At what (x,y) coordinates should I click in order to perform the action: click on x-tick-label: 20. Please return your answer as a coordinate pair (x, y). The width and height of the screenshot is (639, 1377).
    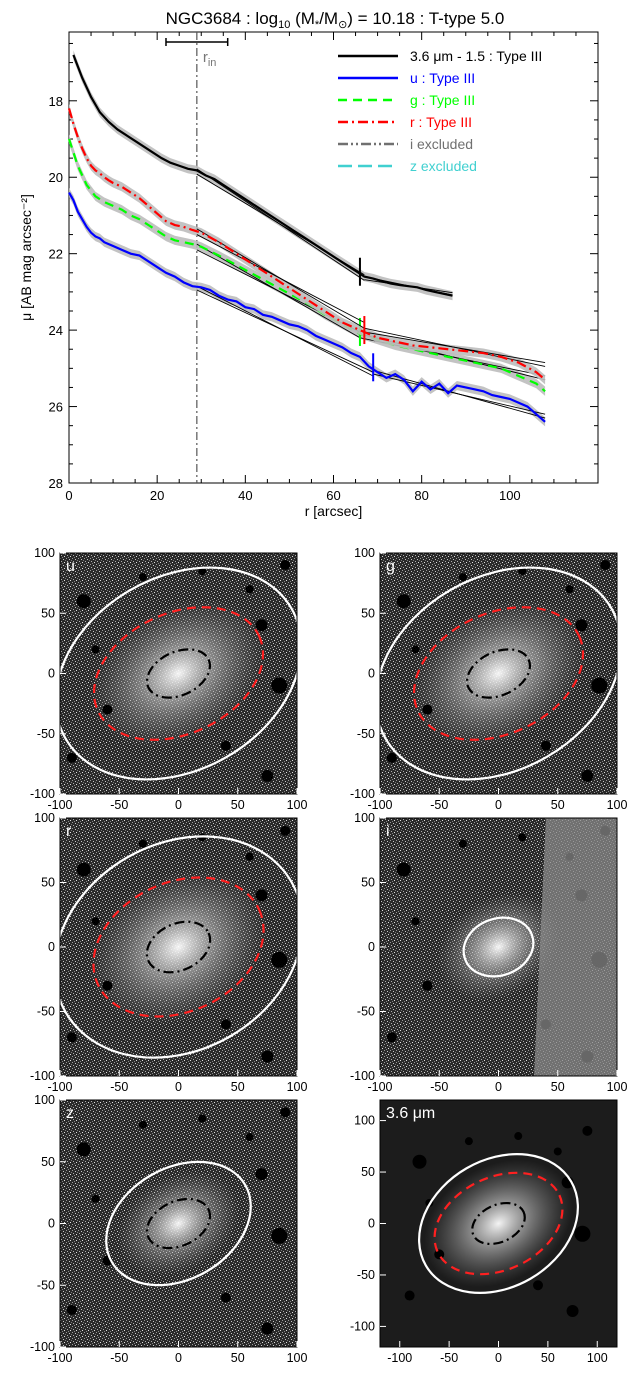
    Looking at the image, I should click on (157, 495).